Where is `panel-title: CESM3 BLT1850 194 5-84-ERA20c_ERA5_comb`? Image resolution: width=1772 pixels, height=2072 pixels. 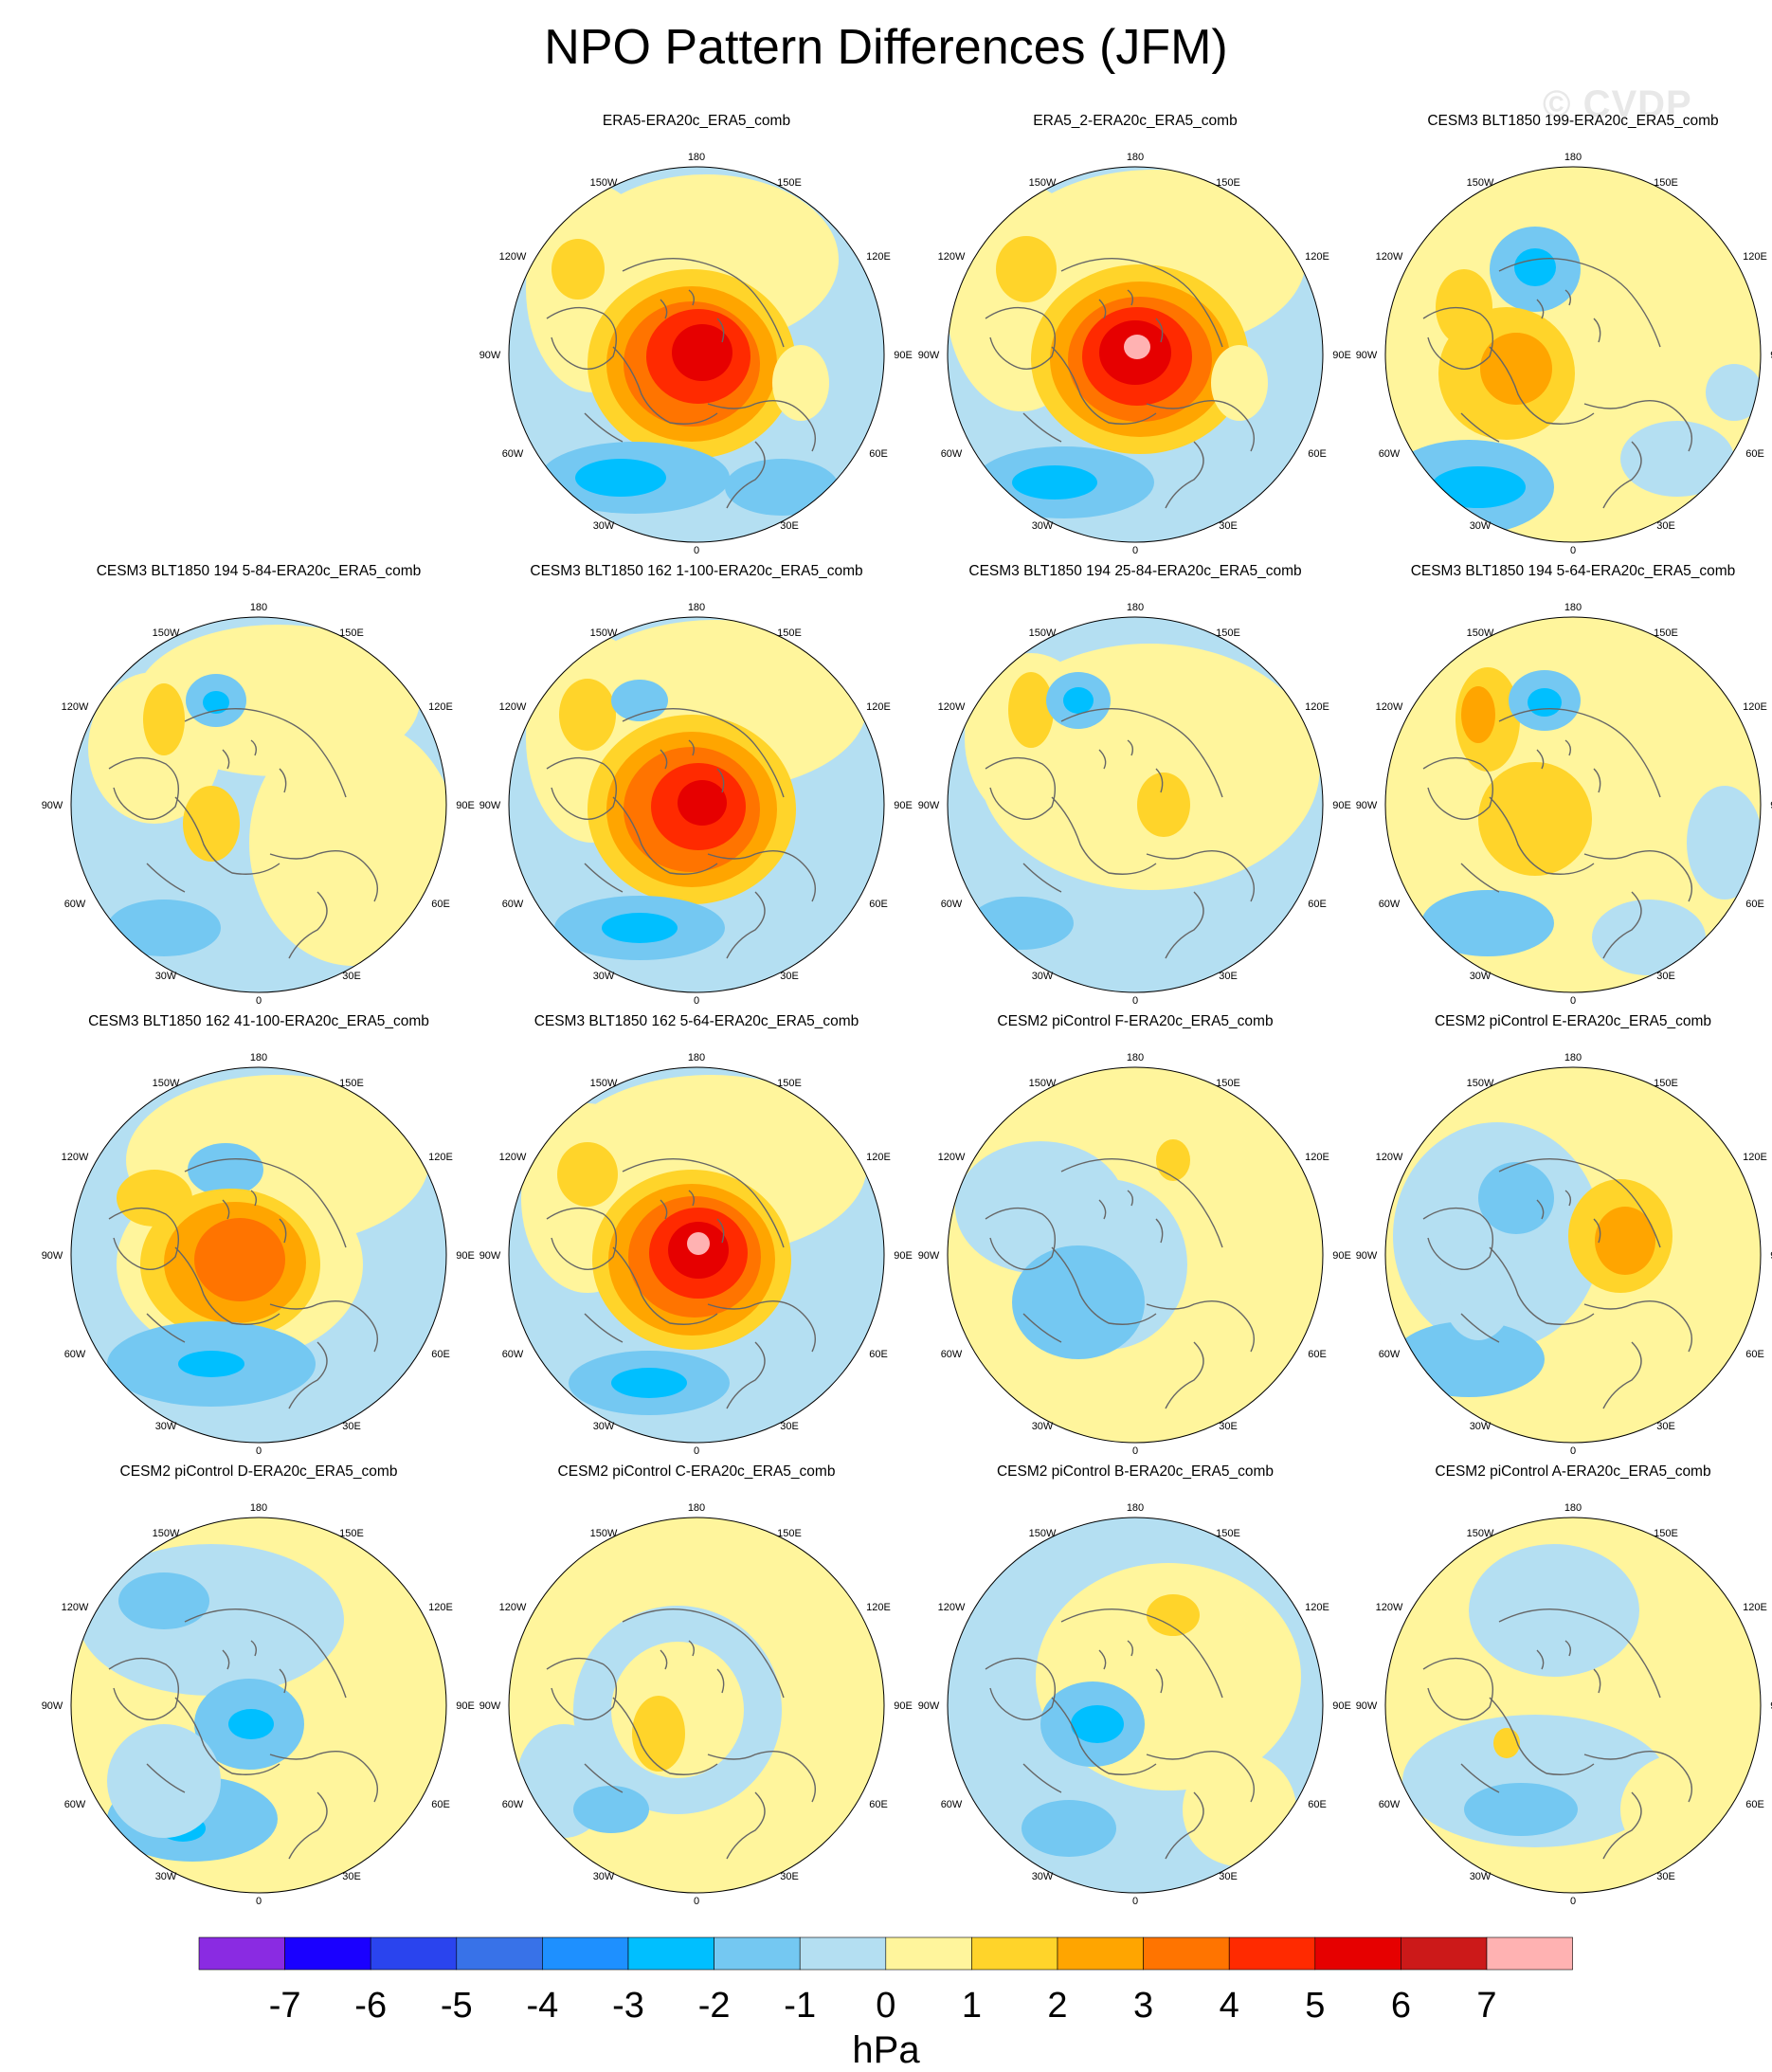 panel-title: CESM3 BLT1850 194 5-84-ERA20c_ERA5_comb is located at coordinates (259, 571).